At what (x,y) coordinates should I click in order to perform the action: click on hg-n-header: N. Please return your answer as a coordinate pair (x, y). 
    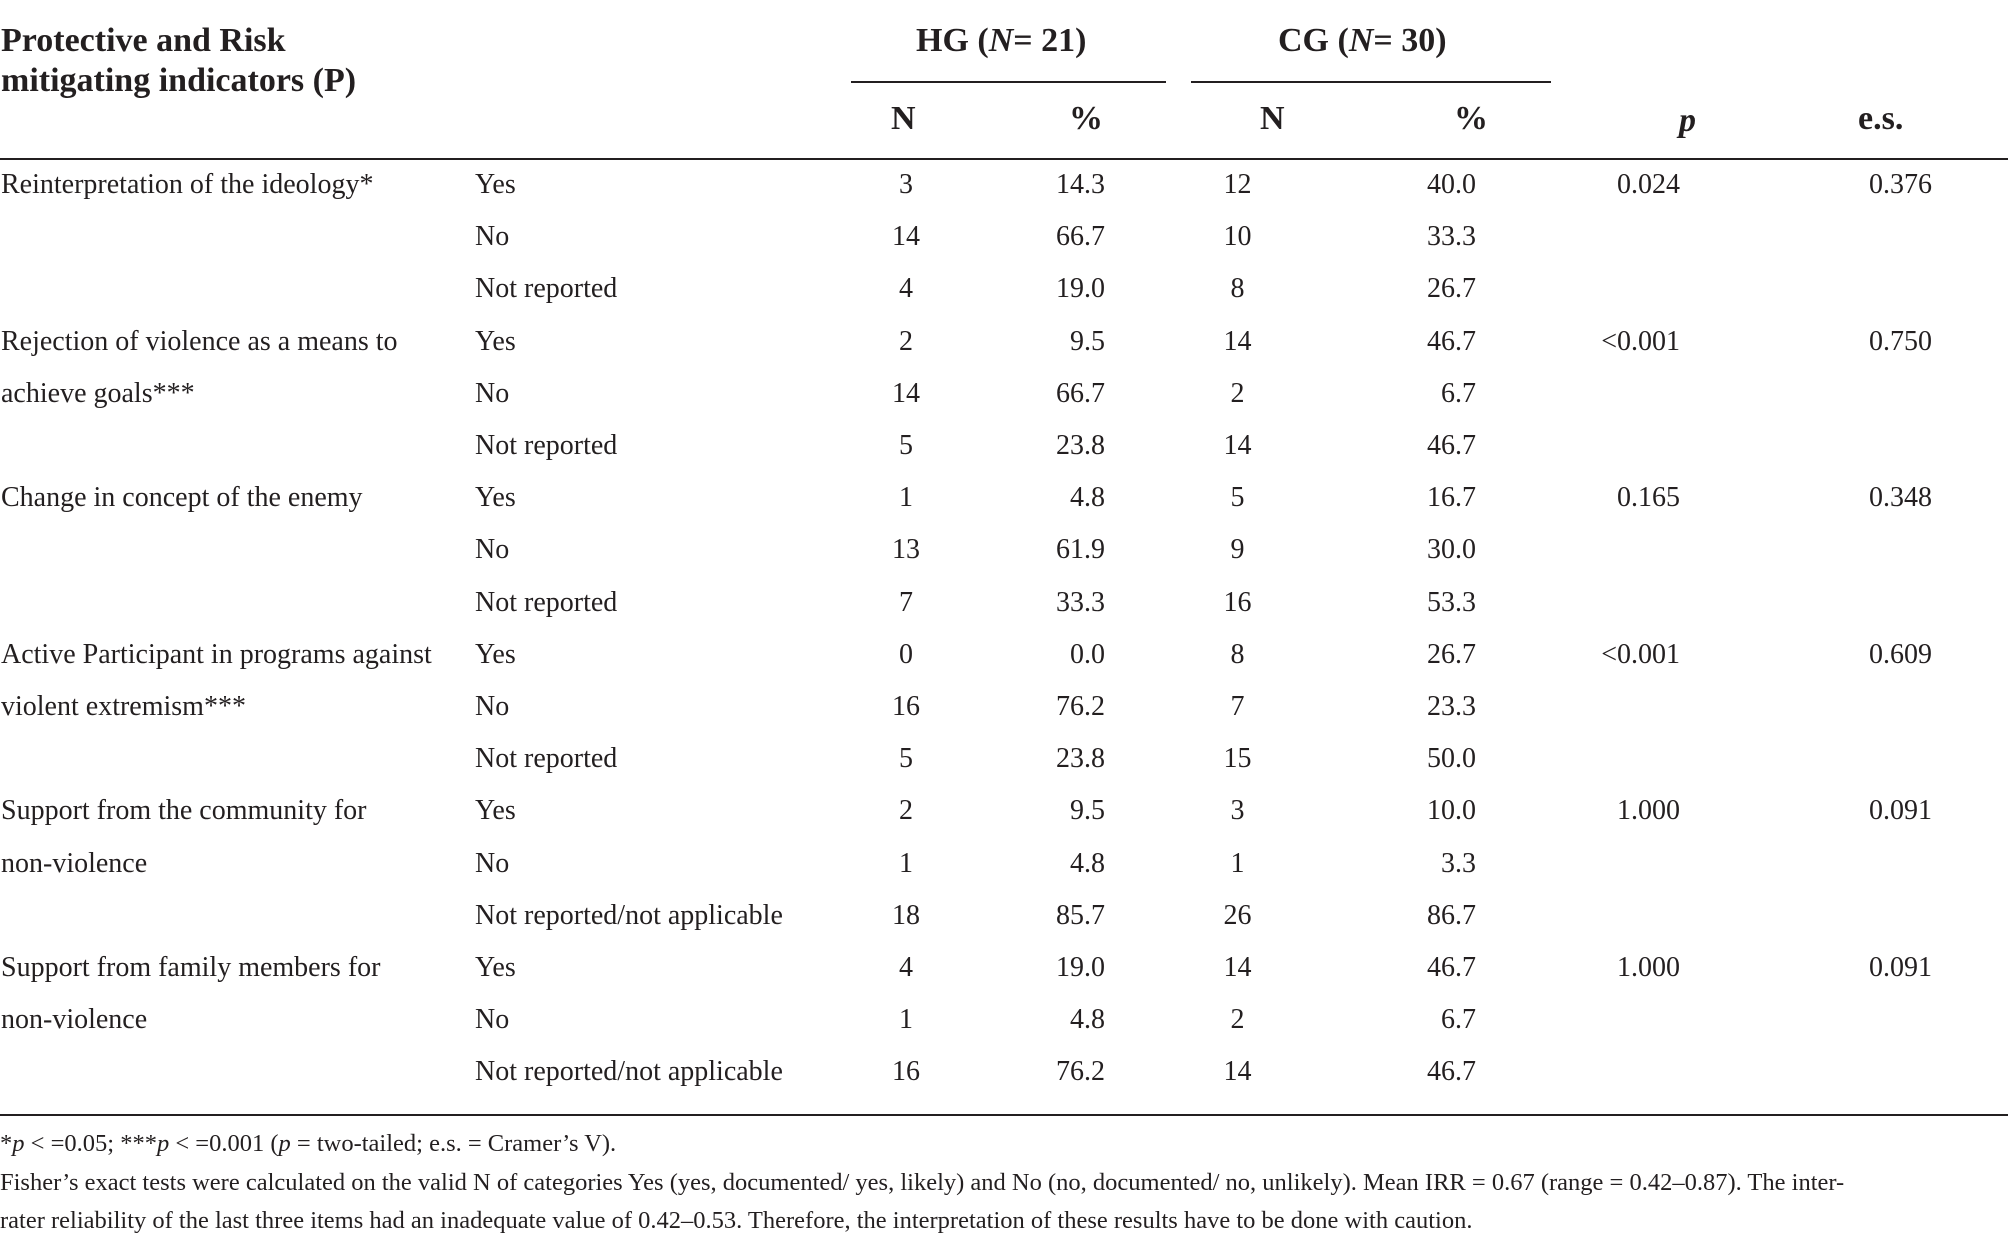
    Looking at the image, I should click on (903, 118).